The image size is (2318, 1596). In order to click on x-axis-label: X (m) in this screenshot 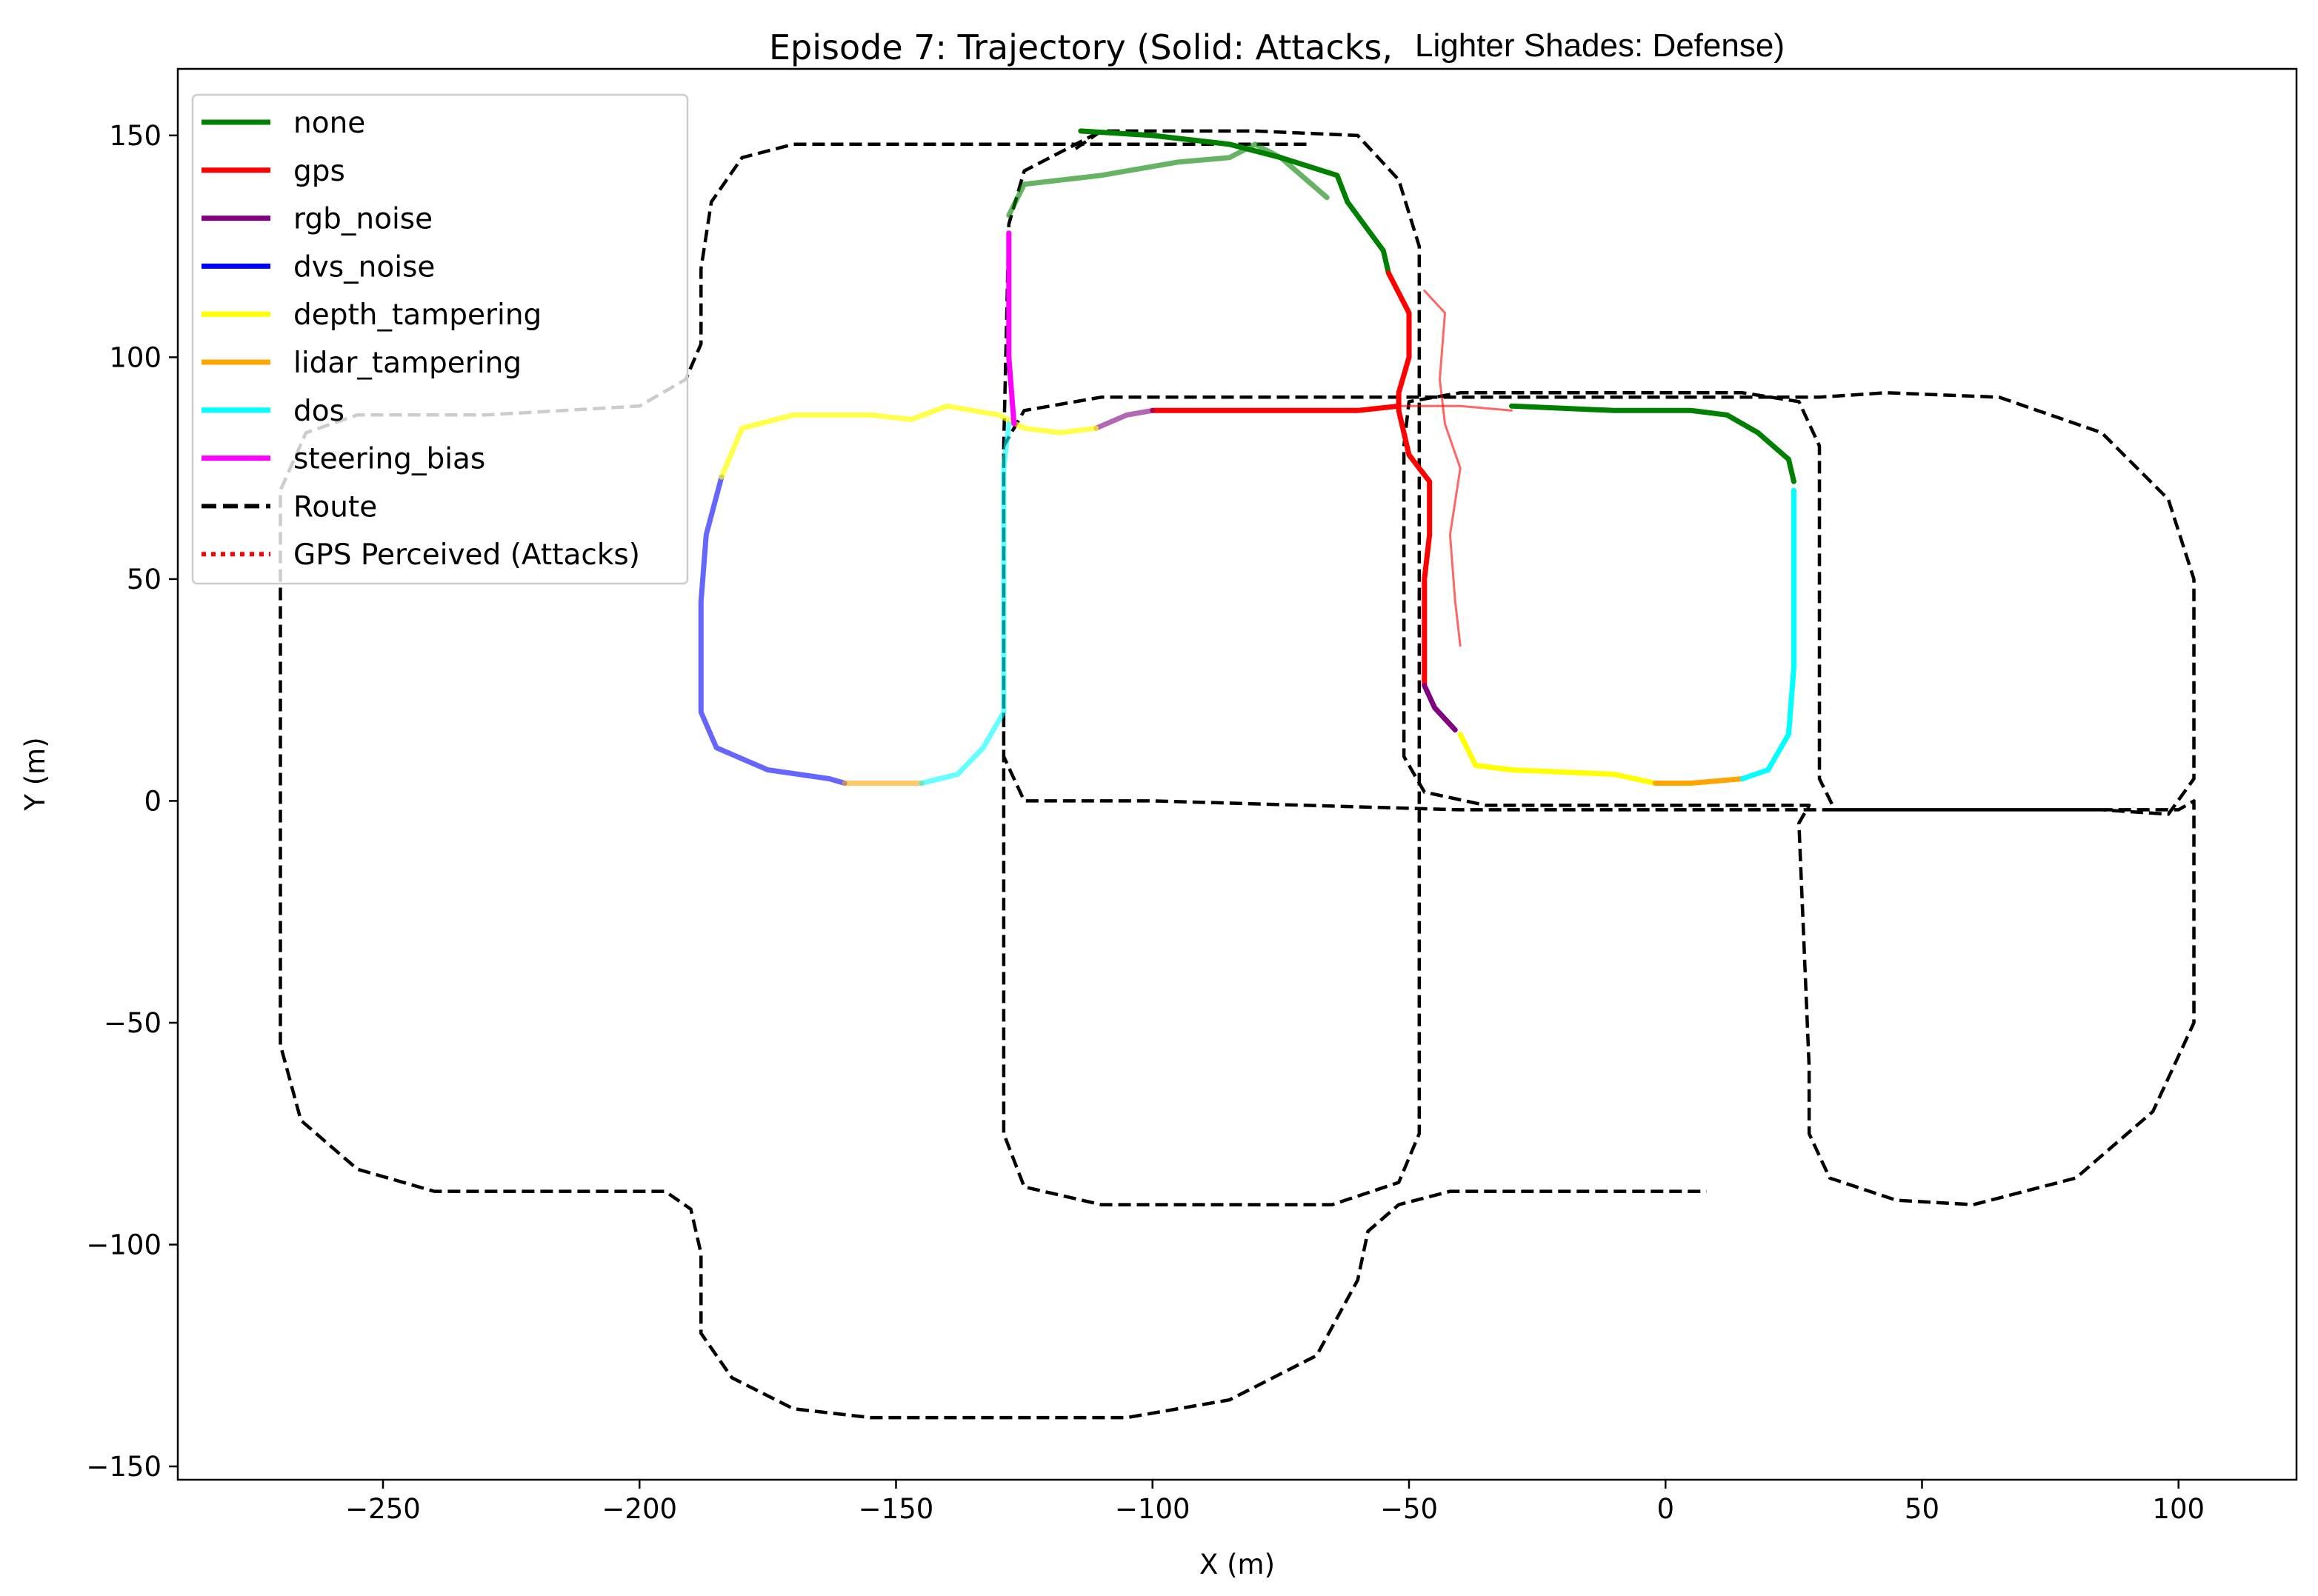, I will do `click(1237, 1564)`.